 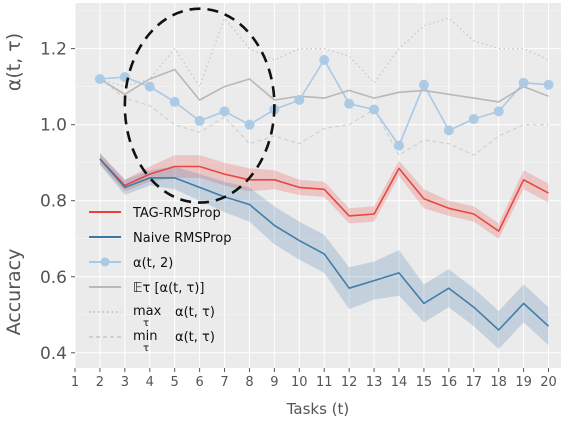 I want to click on x-tick-label: 7, so click(x=224, y=382).